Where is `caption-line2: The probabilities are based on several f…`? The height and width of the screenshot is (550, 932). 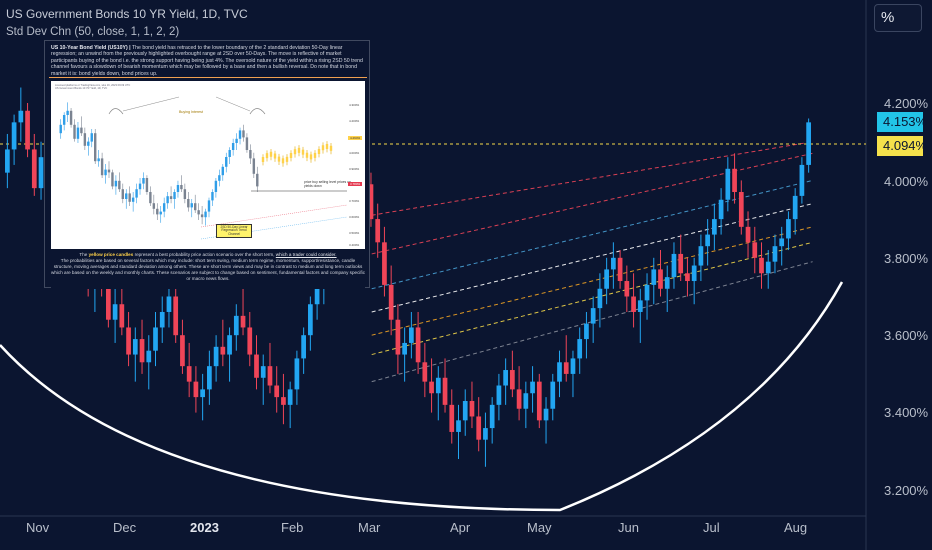 caption-line2: The probabilities are based on several f… is located at coordinates (208, 269).